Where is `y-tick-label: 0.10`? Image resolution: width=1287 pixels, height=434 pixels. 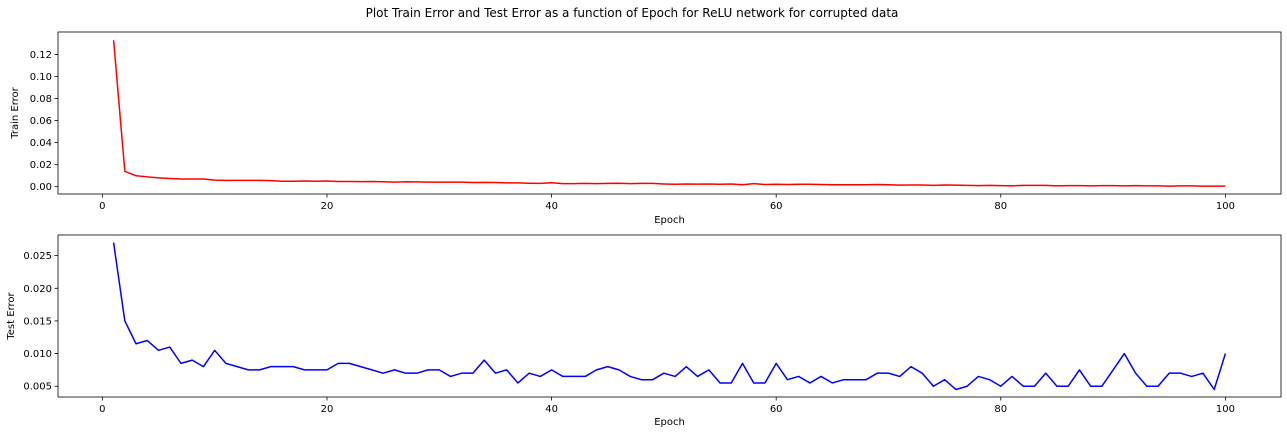
y-tick-label: 0.10 is located at coordinates (41, 77).